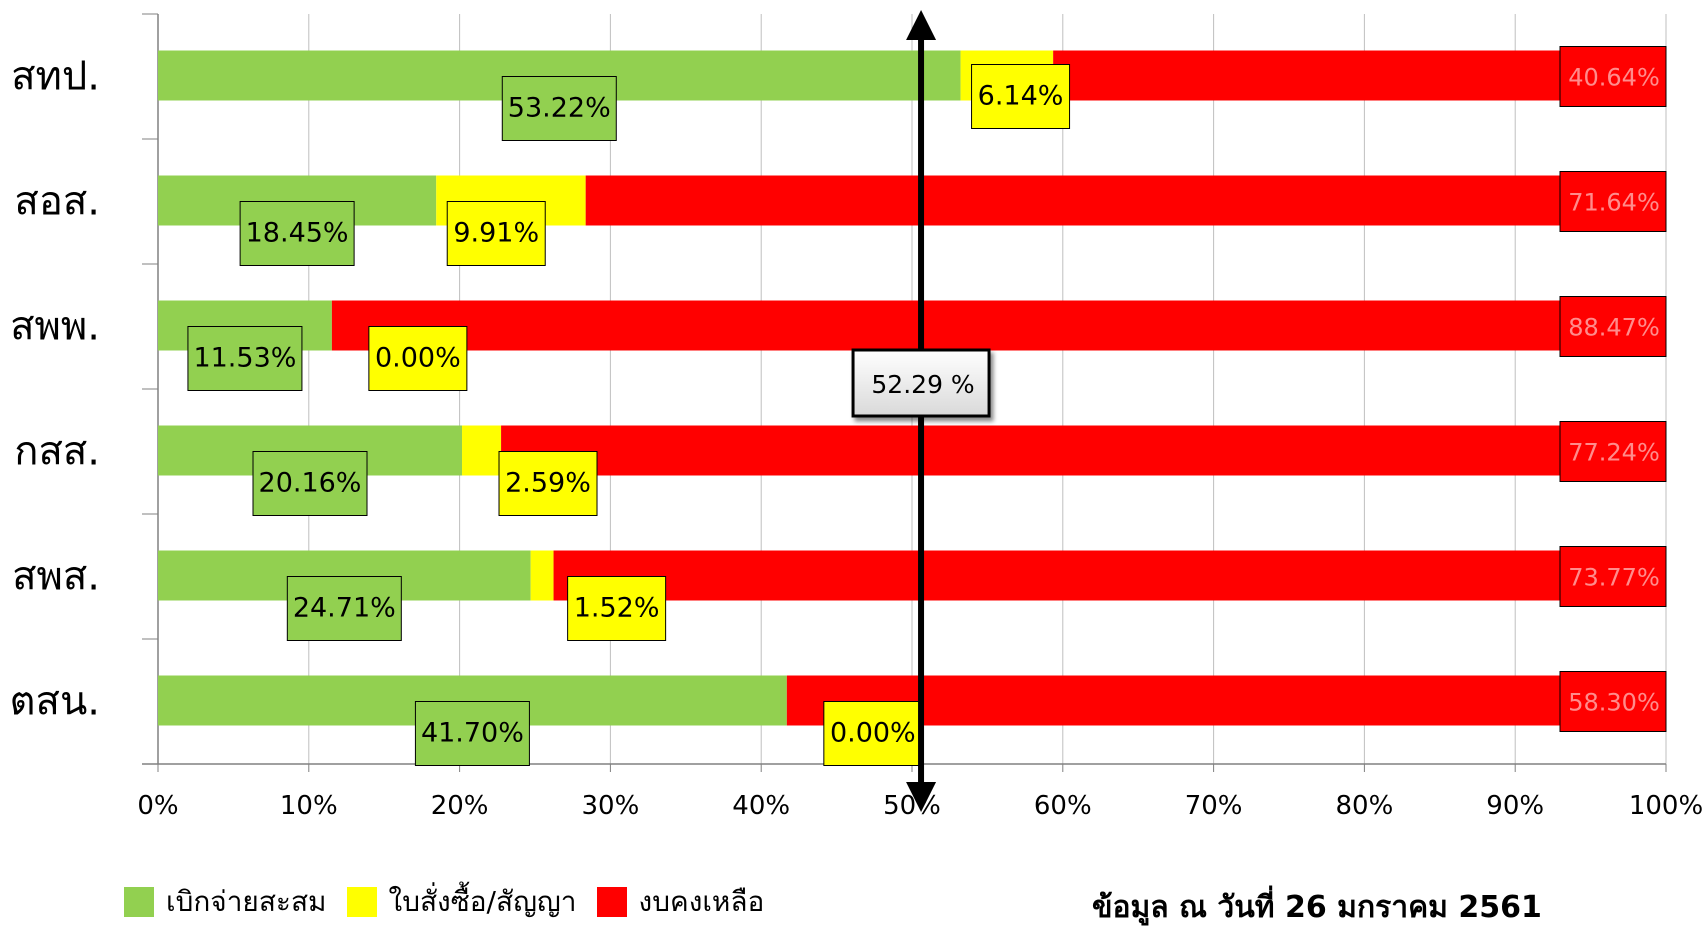 Image resolution: width=1704 pixels, height=931 pixels. I want to click on data-label: 53.22%, so click(559, 108).